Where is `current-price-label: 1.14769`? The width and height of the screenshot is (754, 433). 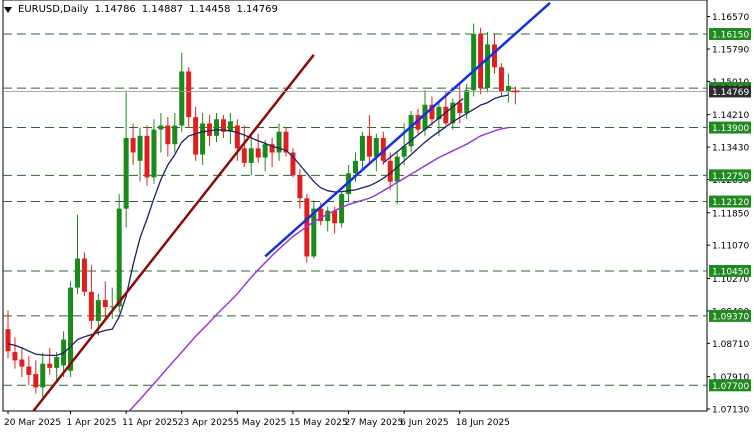
current-price-label: 1.14769 is located at coordinates (730, 93).